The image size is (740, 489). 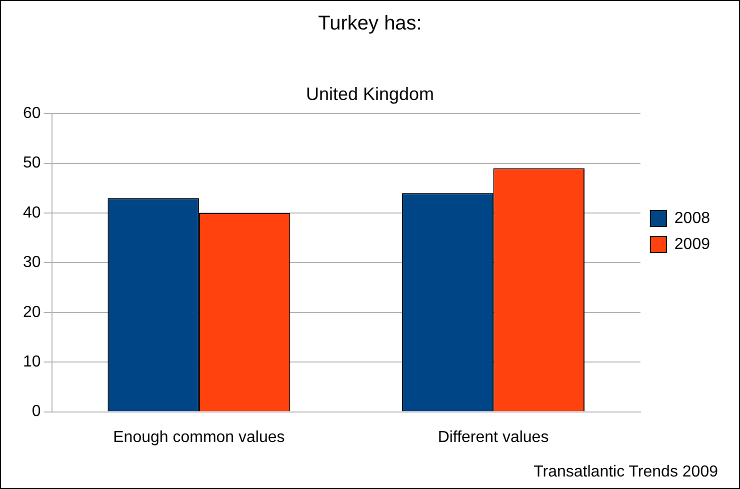 I want to click on legend-label: 2009, so click(x=692, y=244).